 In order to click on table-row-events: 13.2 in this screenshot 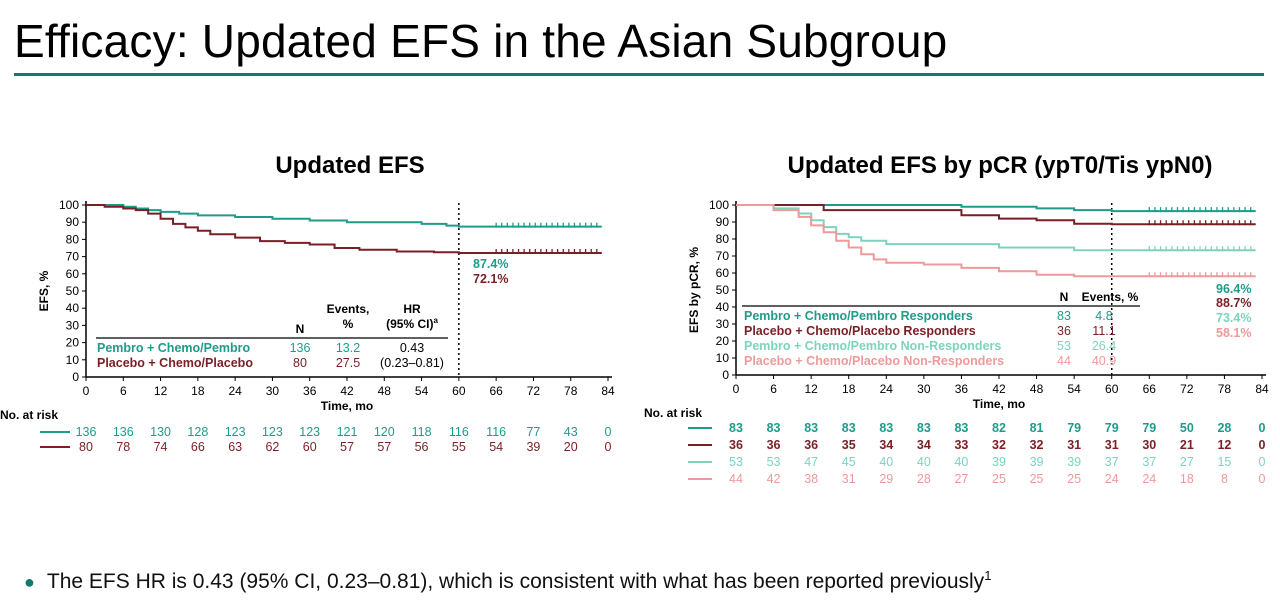, I will do `click(348, 348)`.